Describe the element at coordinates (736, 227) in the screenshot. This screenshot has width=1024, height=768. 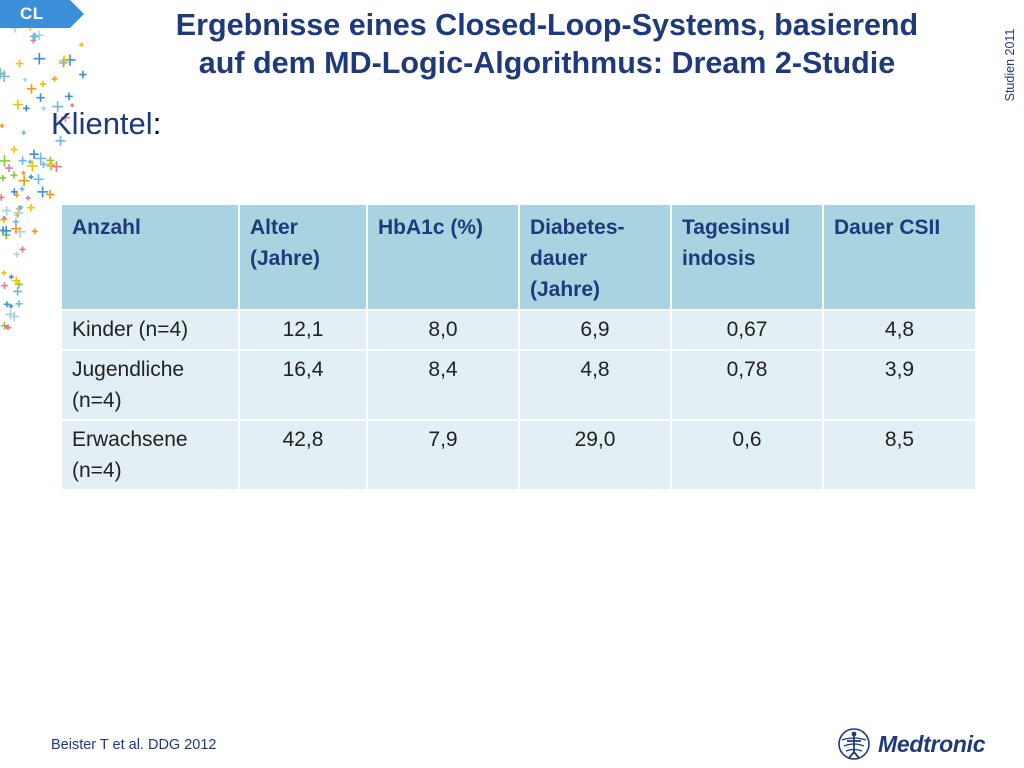
I see `column-header-line: Tagesinsul` at that location.